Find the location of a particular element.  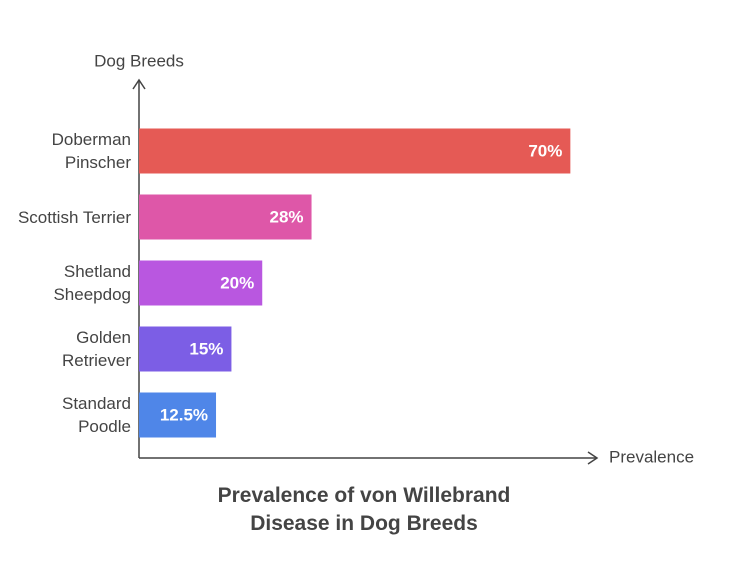

y-tick-label: Doberman Pinscher is located at coordinates (71, 151).